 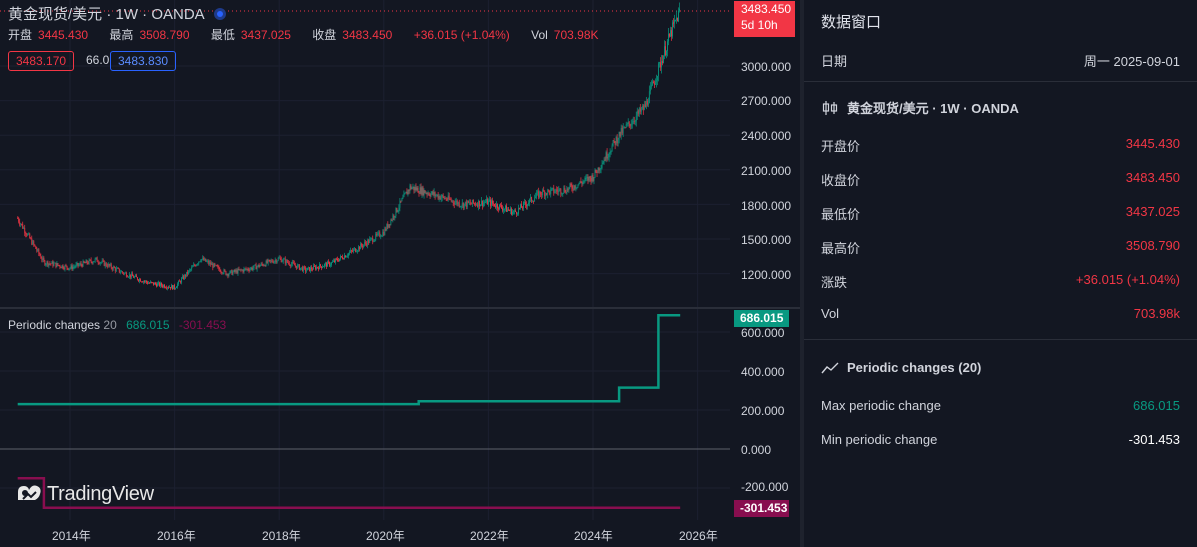 I want to click on symbol-section-title: 黄金现货/美元 · 1W · OANDA, so click(x=920, y=107).